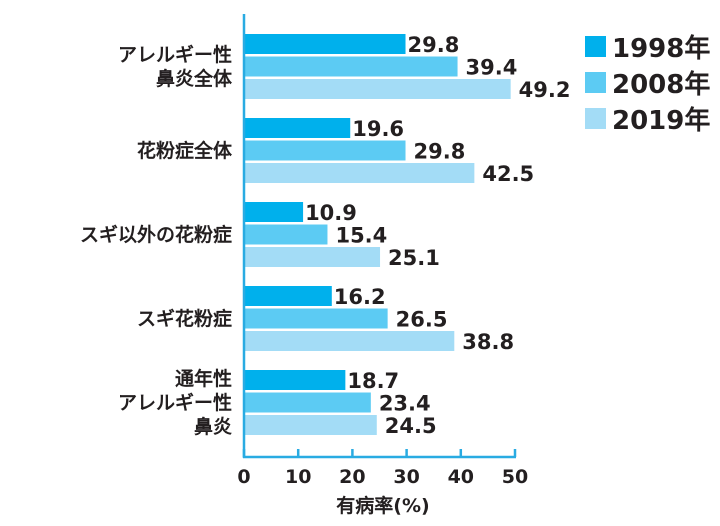 The image size is (720, 526). I want to click on data-label: 42.5, so click(508, 174).